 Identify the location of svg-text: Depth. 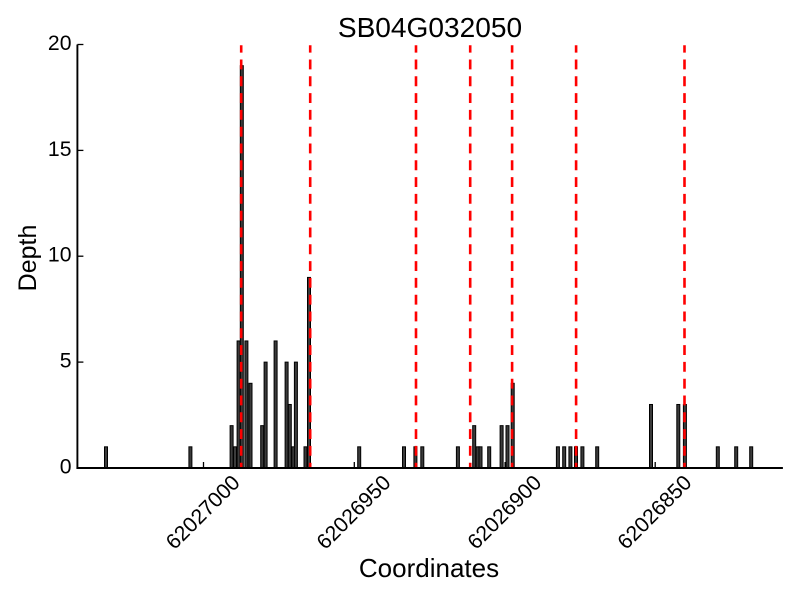
(28, 258).